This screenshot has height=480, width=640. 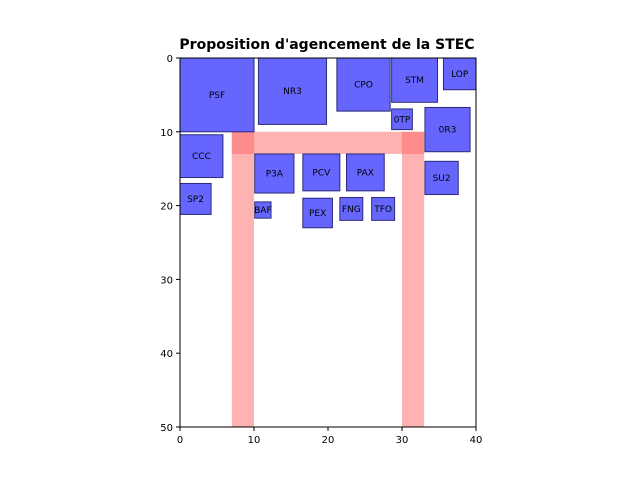 I want to click on facility-label: SU2, so click(x=442, y=179).